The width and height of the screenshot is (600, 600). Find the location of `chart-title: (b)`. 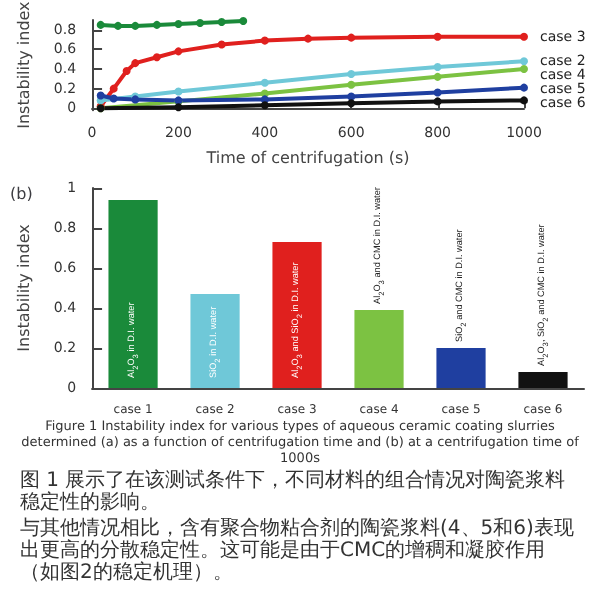

chart-title: (b) is located at coordinates (21, 194).